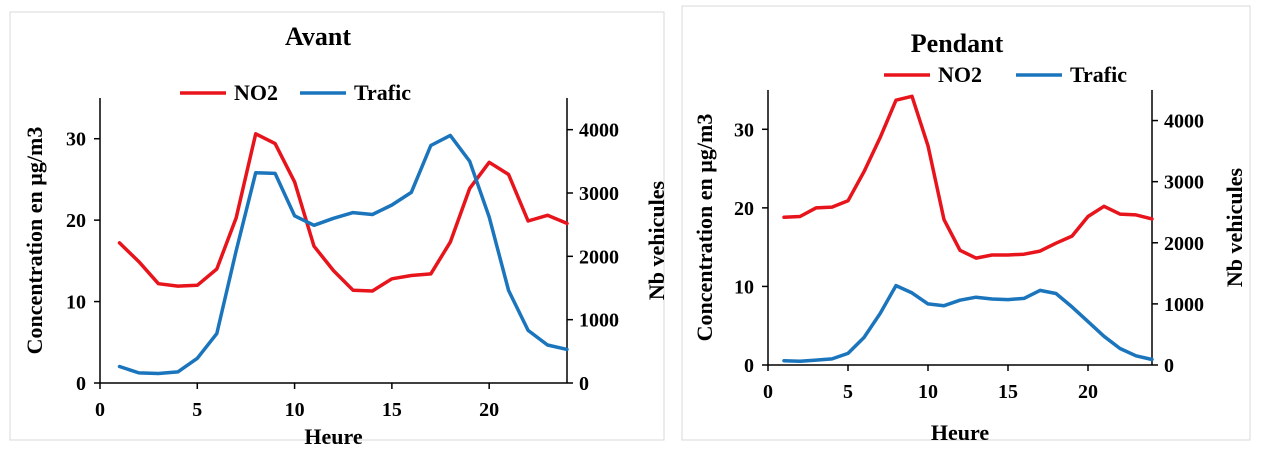 The width and height of the screenshot is (1262, 450). I want to click on chart-title: Avant, so click(318, 36).